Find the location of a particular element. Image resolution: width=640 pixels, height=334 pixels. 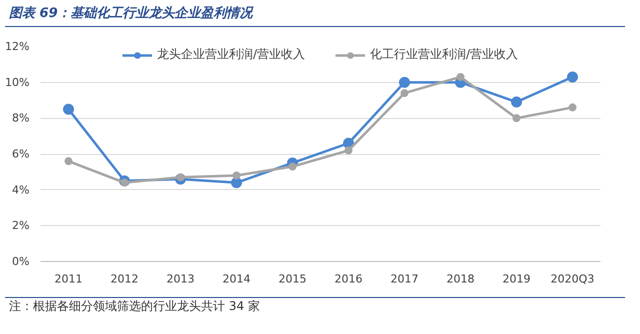

x-tick-label: 2013 is located at coordinates (180, 279).